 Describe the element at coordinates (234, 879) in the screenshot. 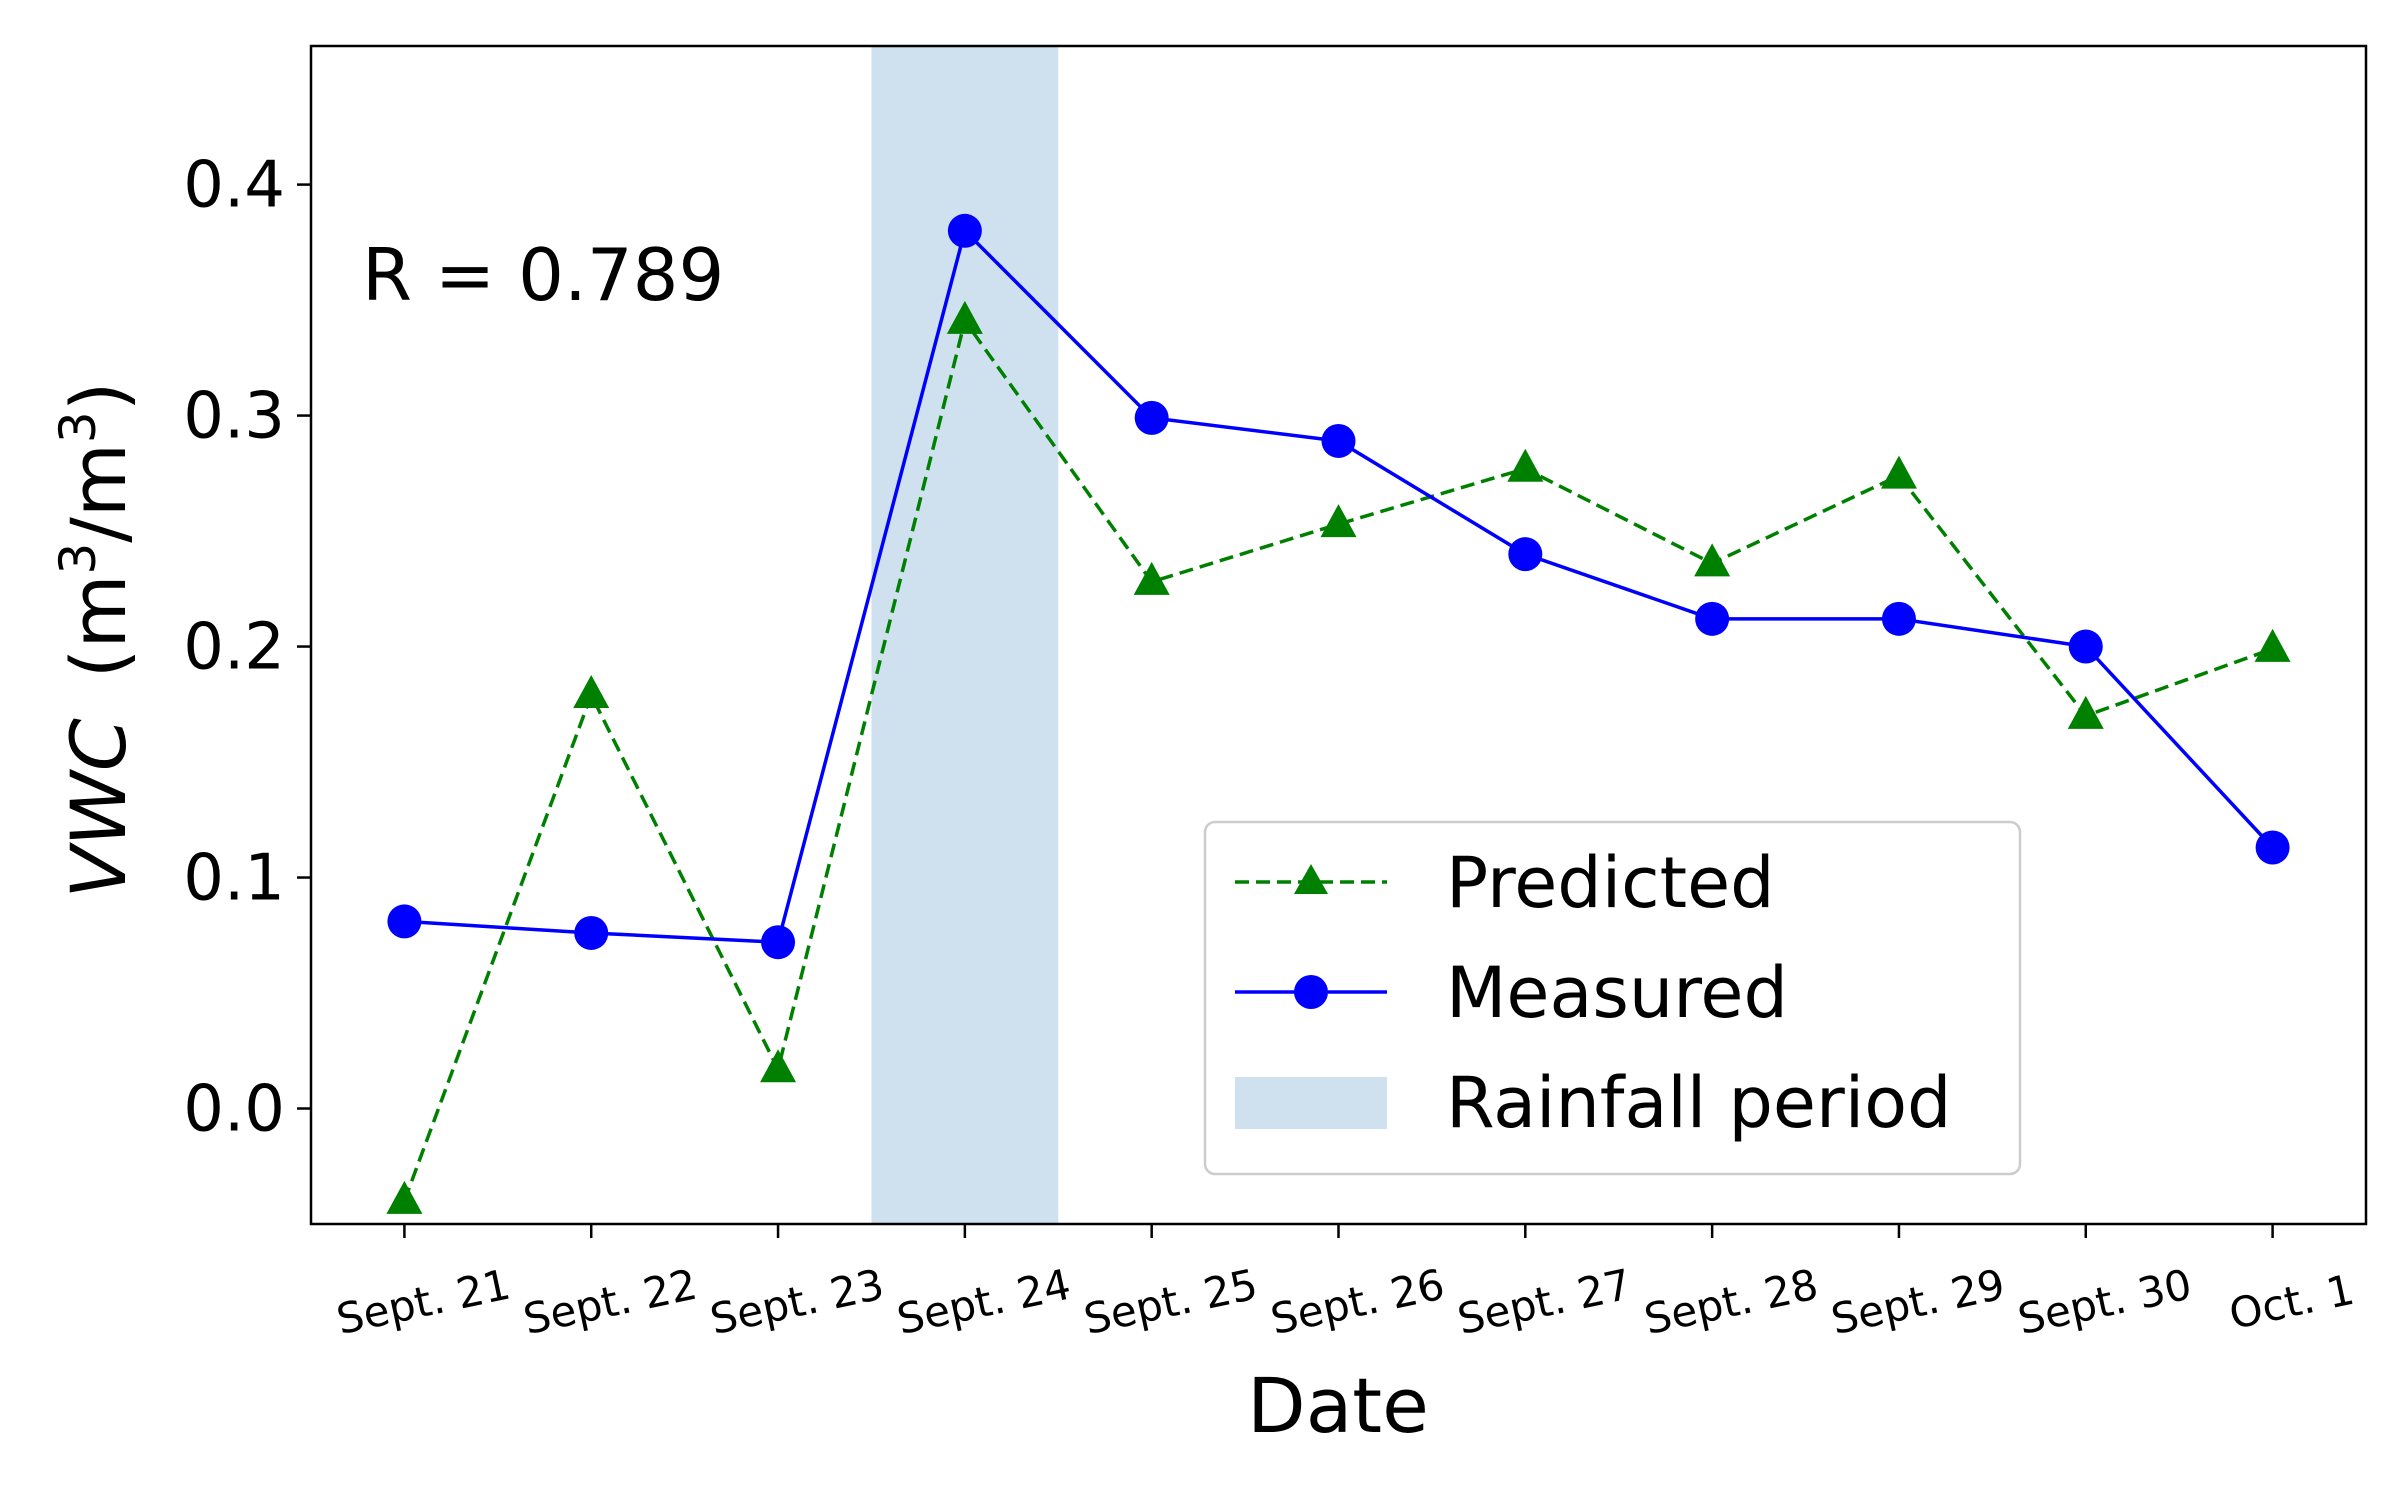

I see `y-tick-label: 0.1` at that location.